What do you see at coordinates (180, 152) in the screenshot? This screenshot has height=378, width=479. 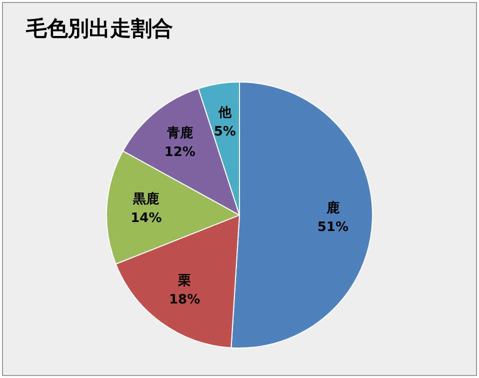 I see `data-label: 12%` at bounding box center [180, 152].